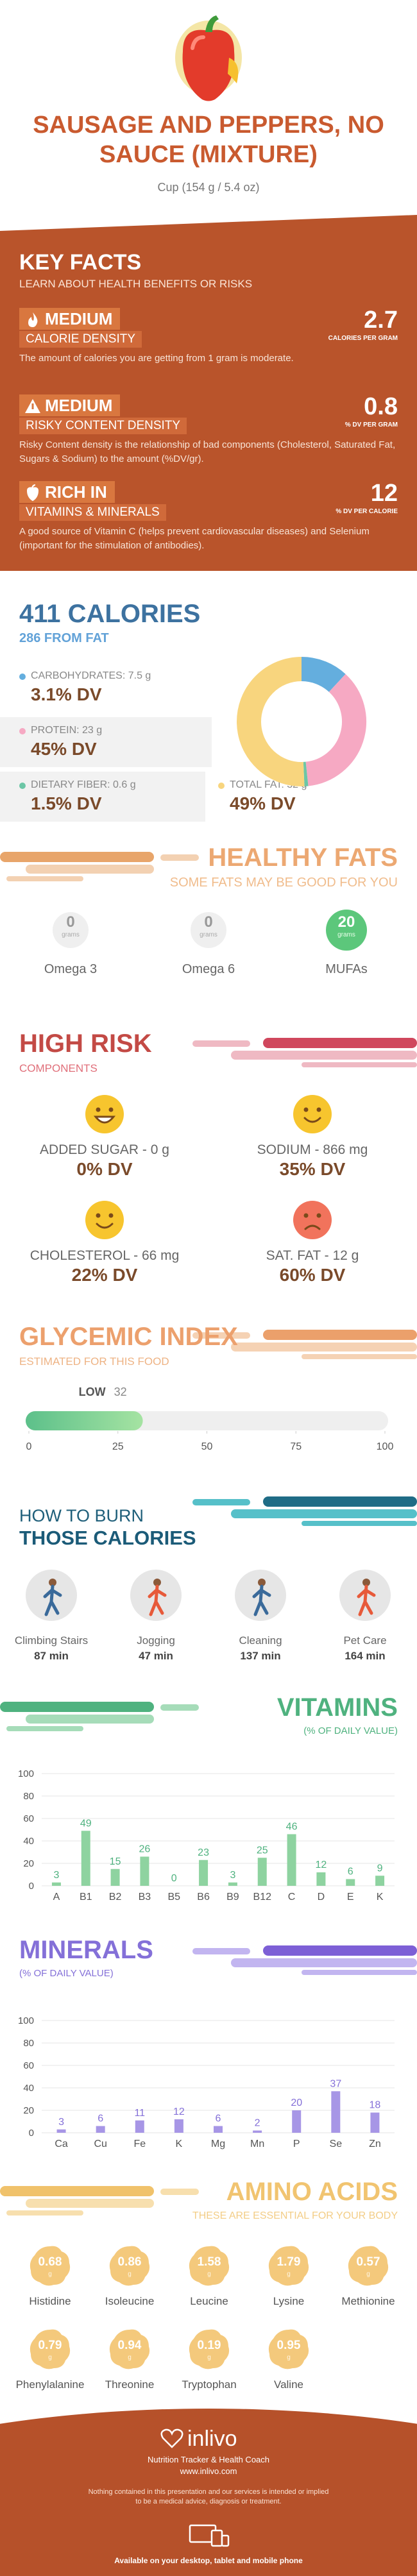 The image size is (417, 2576). Describe the element at coordinates (71, 934) in the screenshot. I see `fat-unit: grams` at that location.